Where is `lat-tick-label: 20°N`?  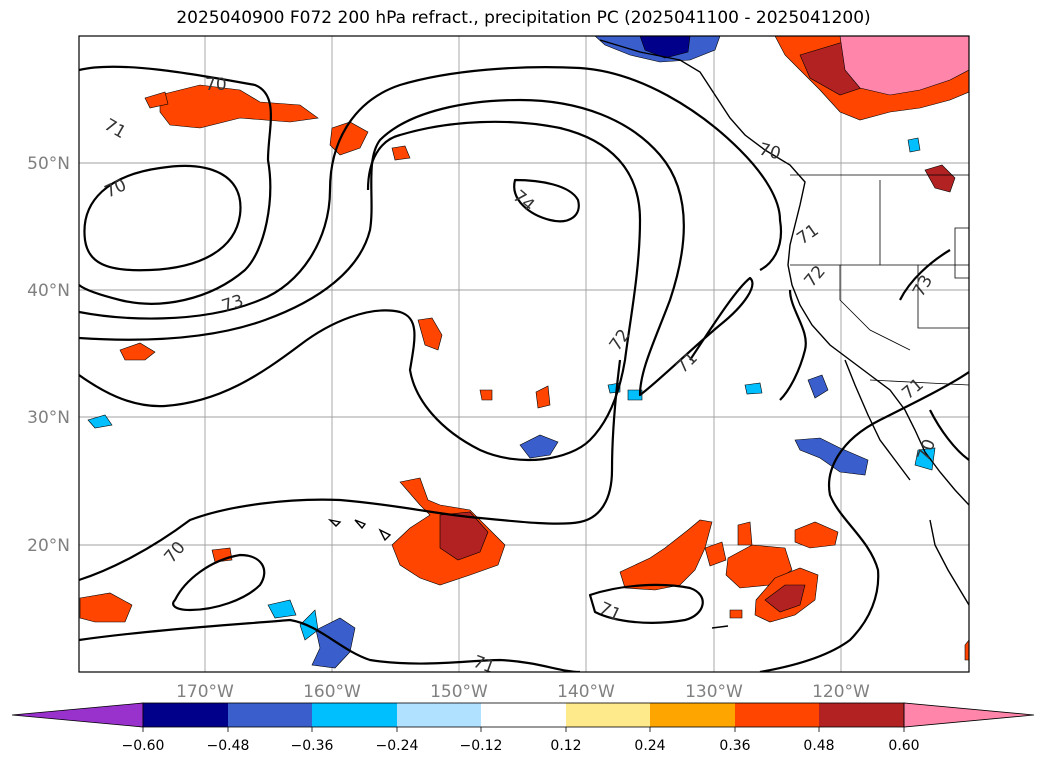
lat-tick-label: 20°N is located at coordinates (48, 546).